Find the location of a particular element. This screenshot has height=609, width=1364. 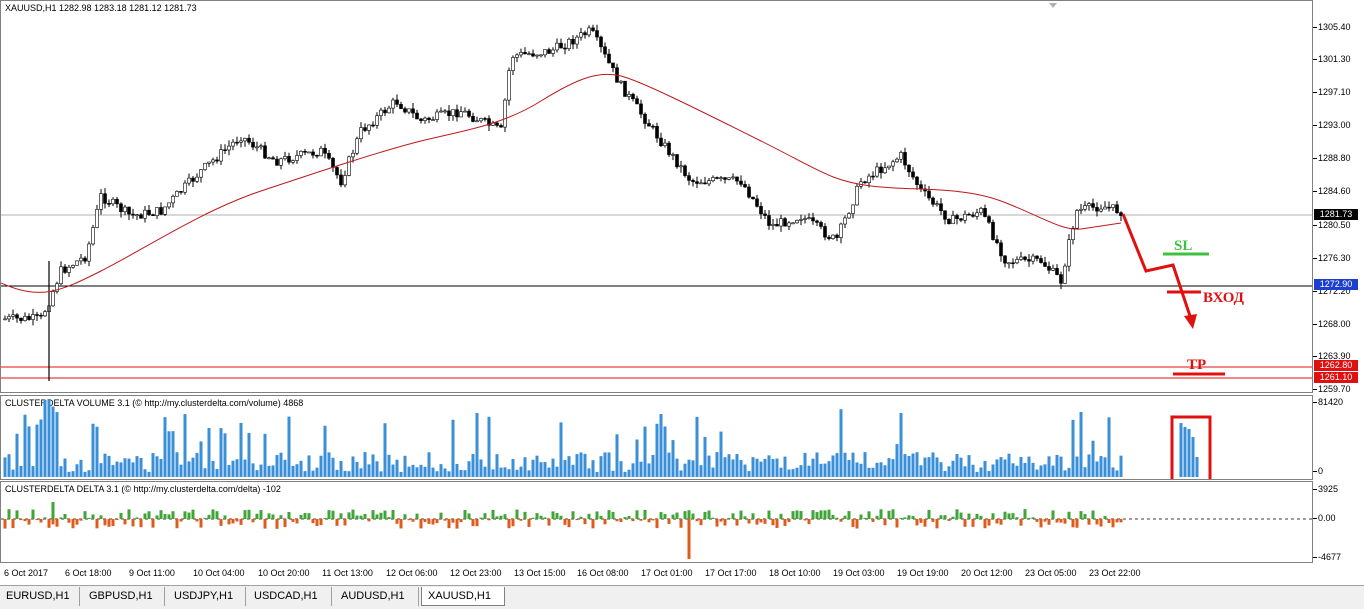

tab-usdjpy: USDJPY,H1 is located at coordinates (207, 596).